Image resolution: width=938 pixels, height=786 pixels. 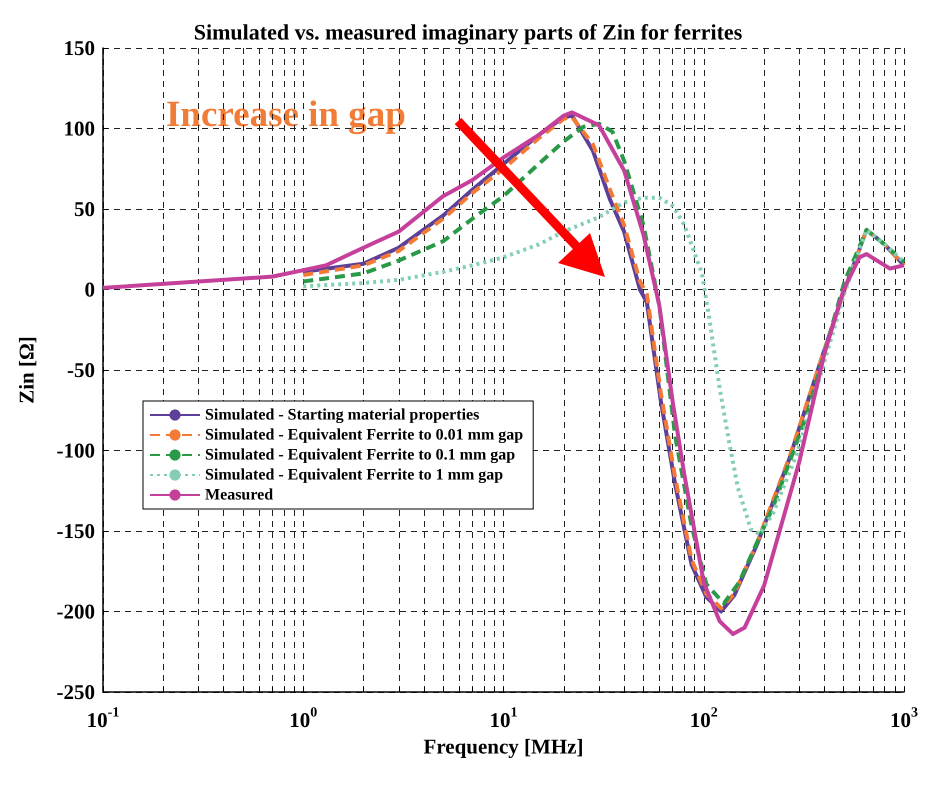 What do you see at coordinates (468, 32) in the screenshot?
I see `chart-title: Simulated vs. measured imaginary parts of Zin for ferrites` at bounding box center [468, 32].